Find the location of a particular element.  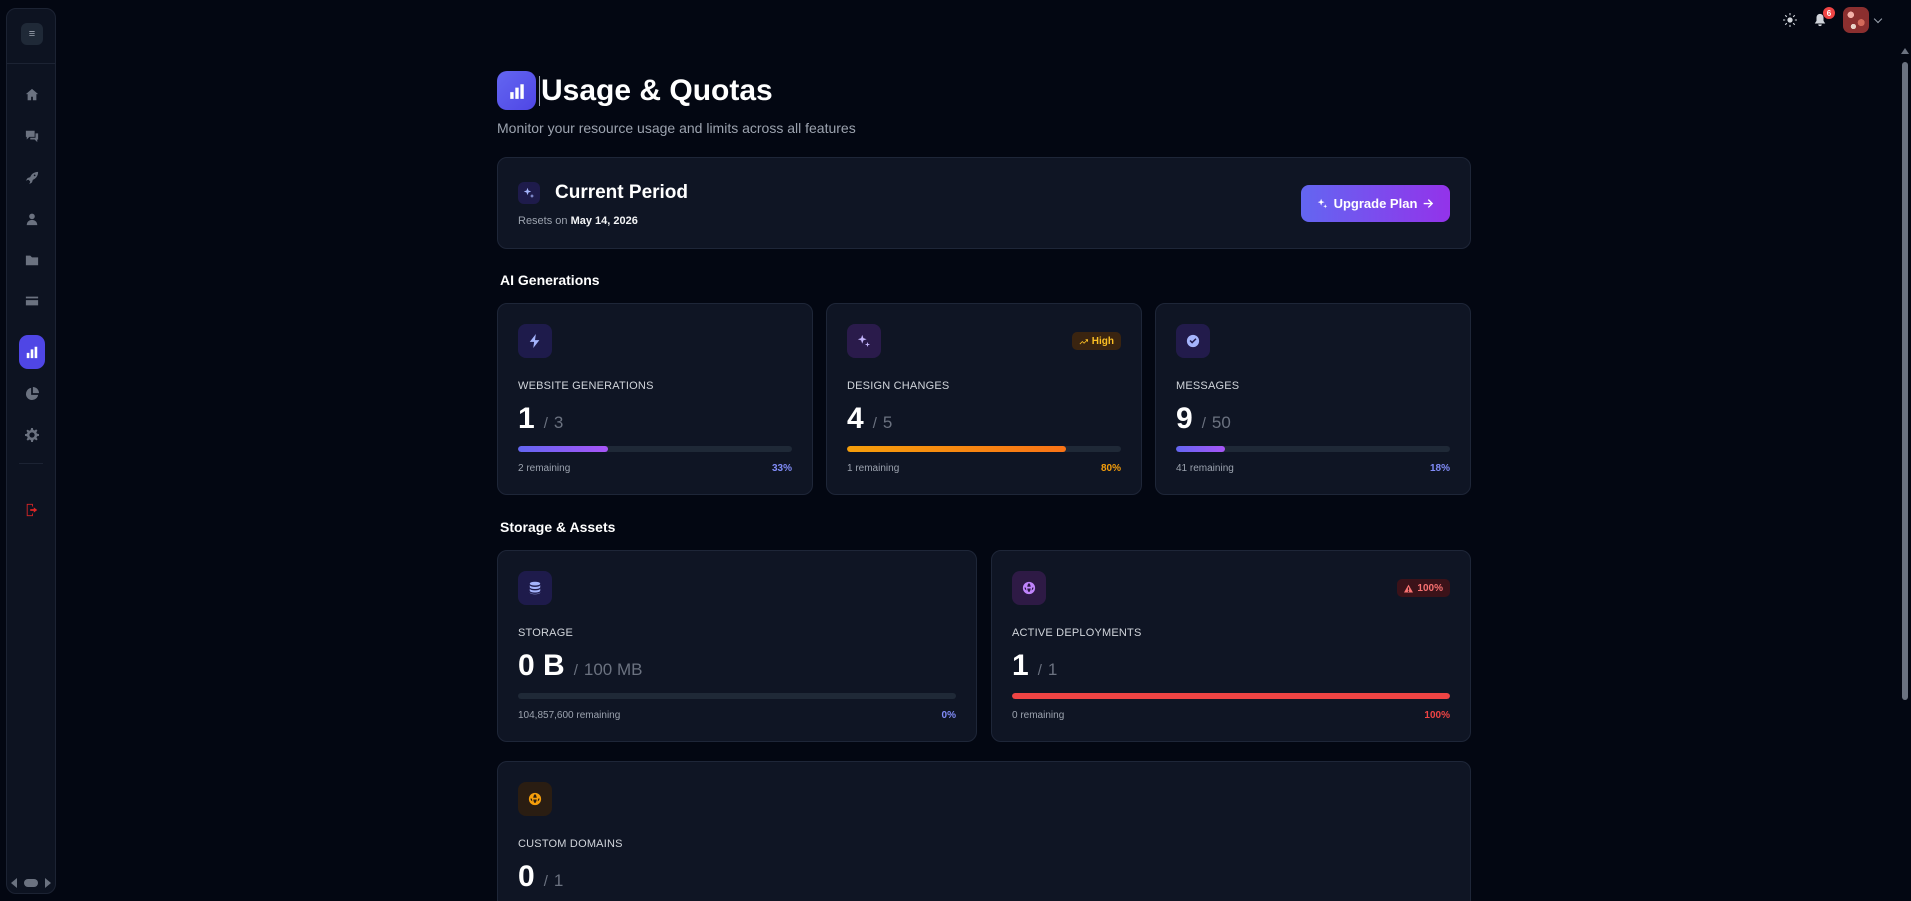

notifications-button: 6 is located at coordinates (1824, 17).